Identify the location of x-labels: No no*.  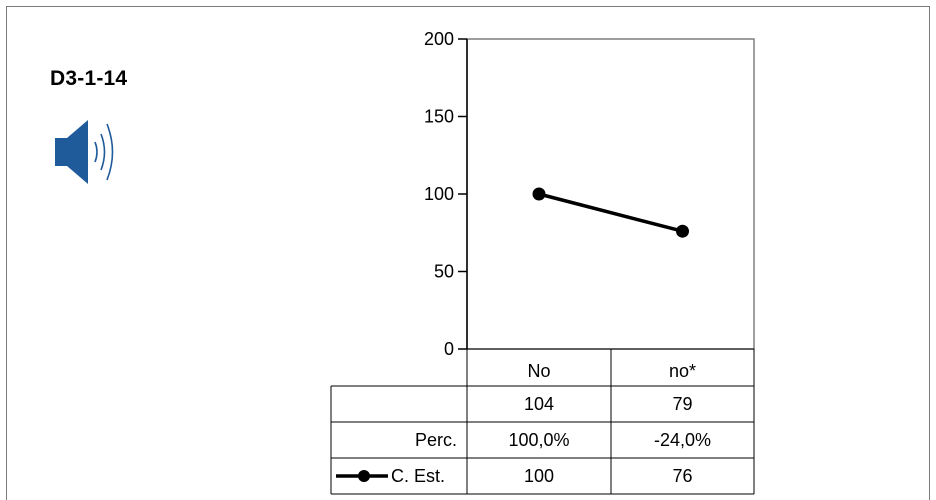
(611, 371).